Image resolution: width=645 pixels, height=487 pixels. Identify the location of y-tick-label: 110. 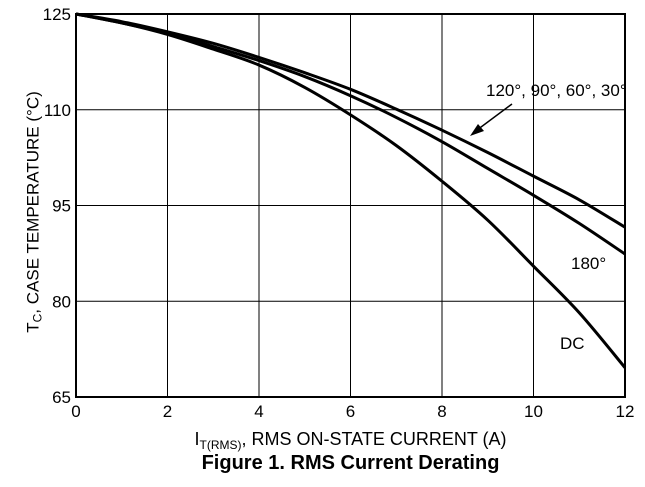
(57, 110).